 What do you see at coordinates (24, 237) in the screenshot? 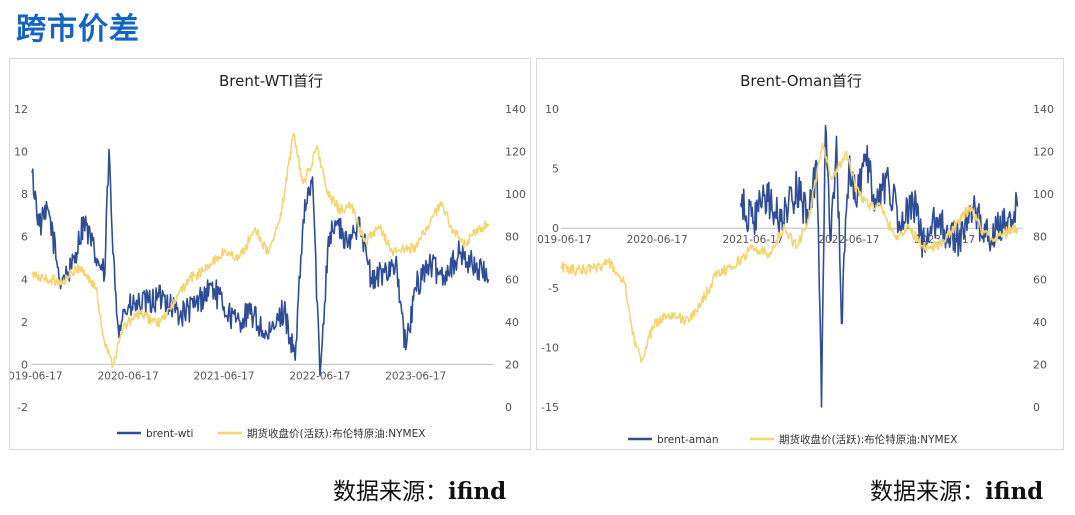
I see `y-left-tick-label: 6` at bounding box center [24, 237].